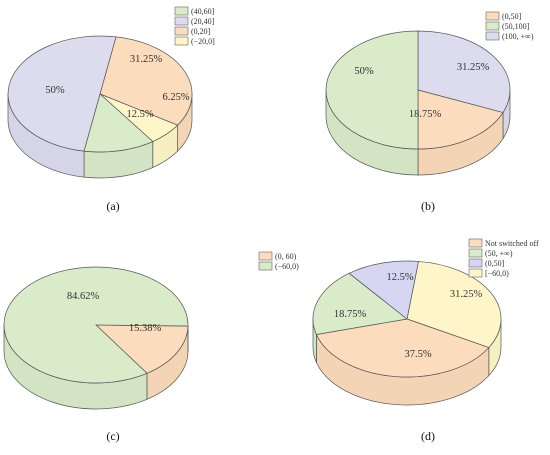 This screenshot has height=455, width=550. What do you see at coordinates (203, 11) in the screenshot?
I see `legend-item-a-0: (40,60]` at bounding box center [203, 11].